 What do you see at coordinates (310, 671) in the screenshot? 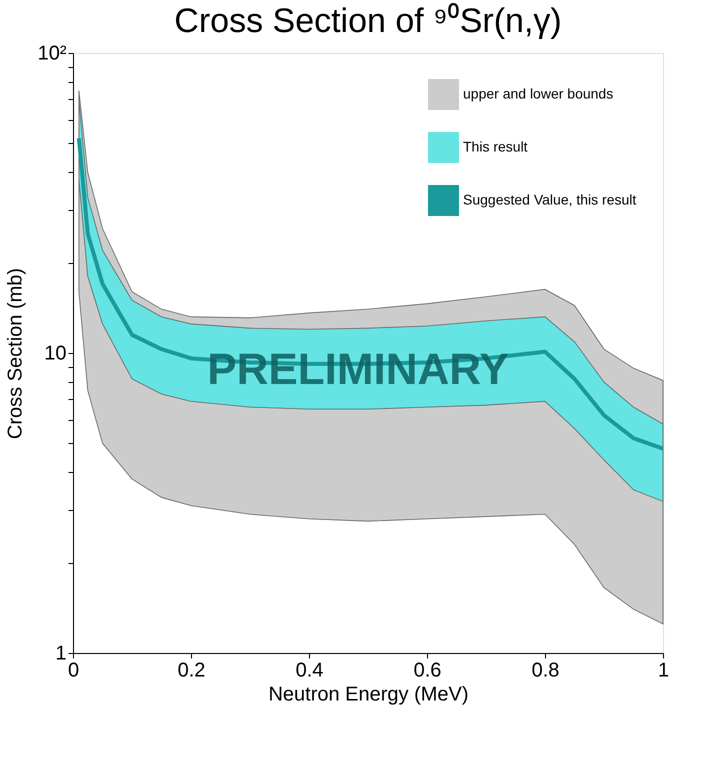
I see `x-tick-label: 0.4` at bounding box center [310, 671].